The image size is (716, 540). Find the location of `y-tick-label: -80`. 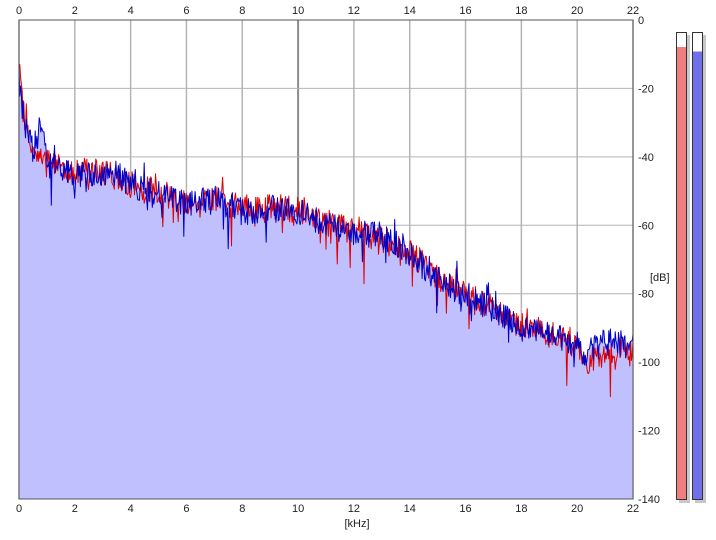

y-tick-label: -80 is located at coordinates (646, 295).